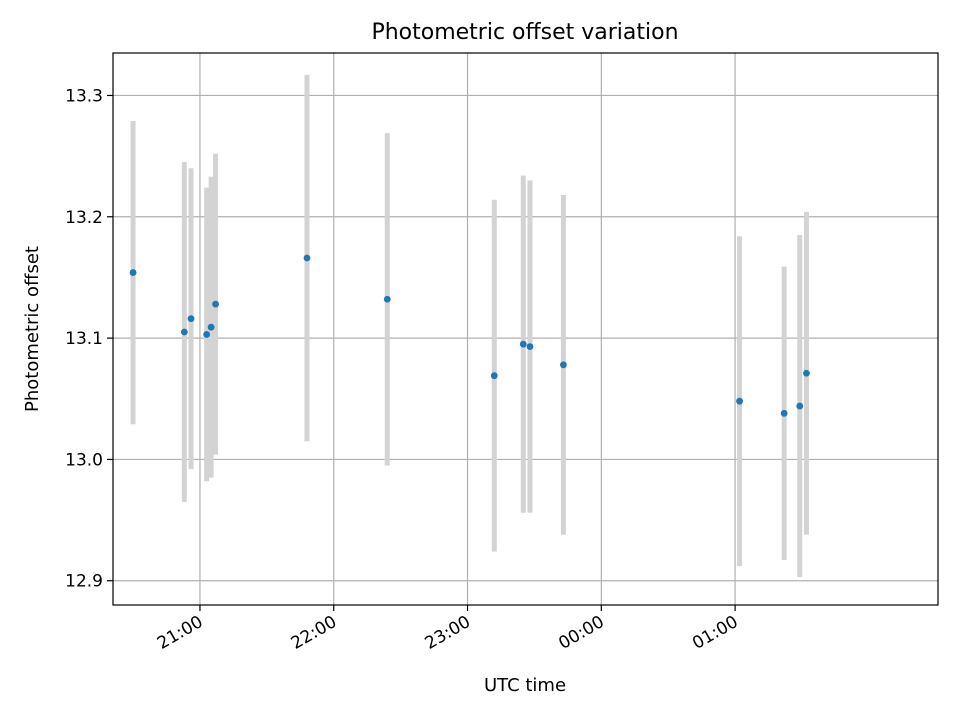 The width and height of the screenshot is (960, 720). What do you see at coordinates (84, 96) in the screenshot?
I see `y-tick-label: 13.3` at bounding box center [84, 96].